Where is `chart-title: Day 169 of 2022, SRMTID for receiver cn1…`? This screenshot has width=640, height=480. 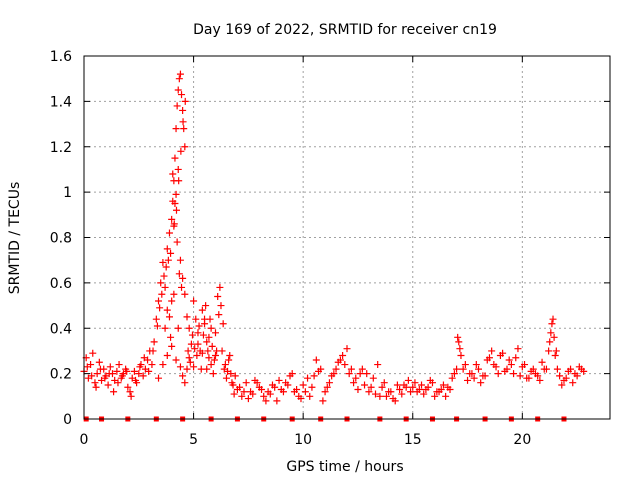
chart-title: Day 169 of 2022, SRMTID for receiver cn1… is located at coordinates (345, 30).